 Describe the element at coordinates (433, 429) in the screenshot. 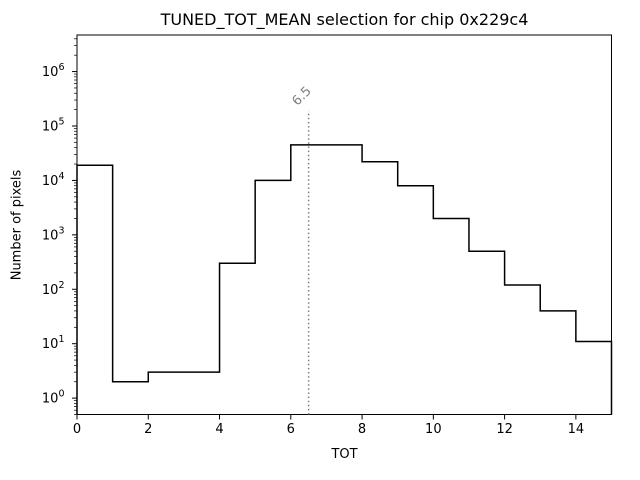

I see `x-tick-label: 10` at that location.